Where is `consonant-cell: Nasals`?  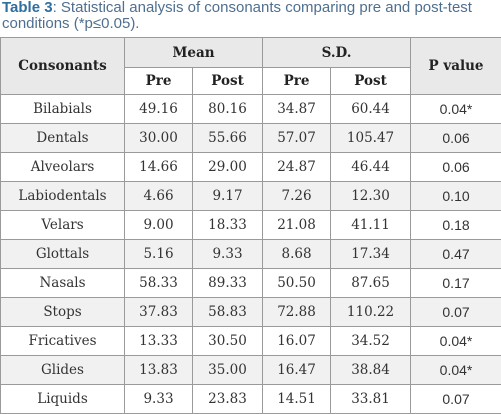
consonant-cell: Nasals is located at coordinates (63, 283).